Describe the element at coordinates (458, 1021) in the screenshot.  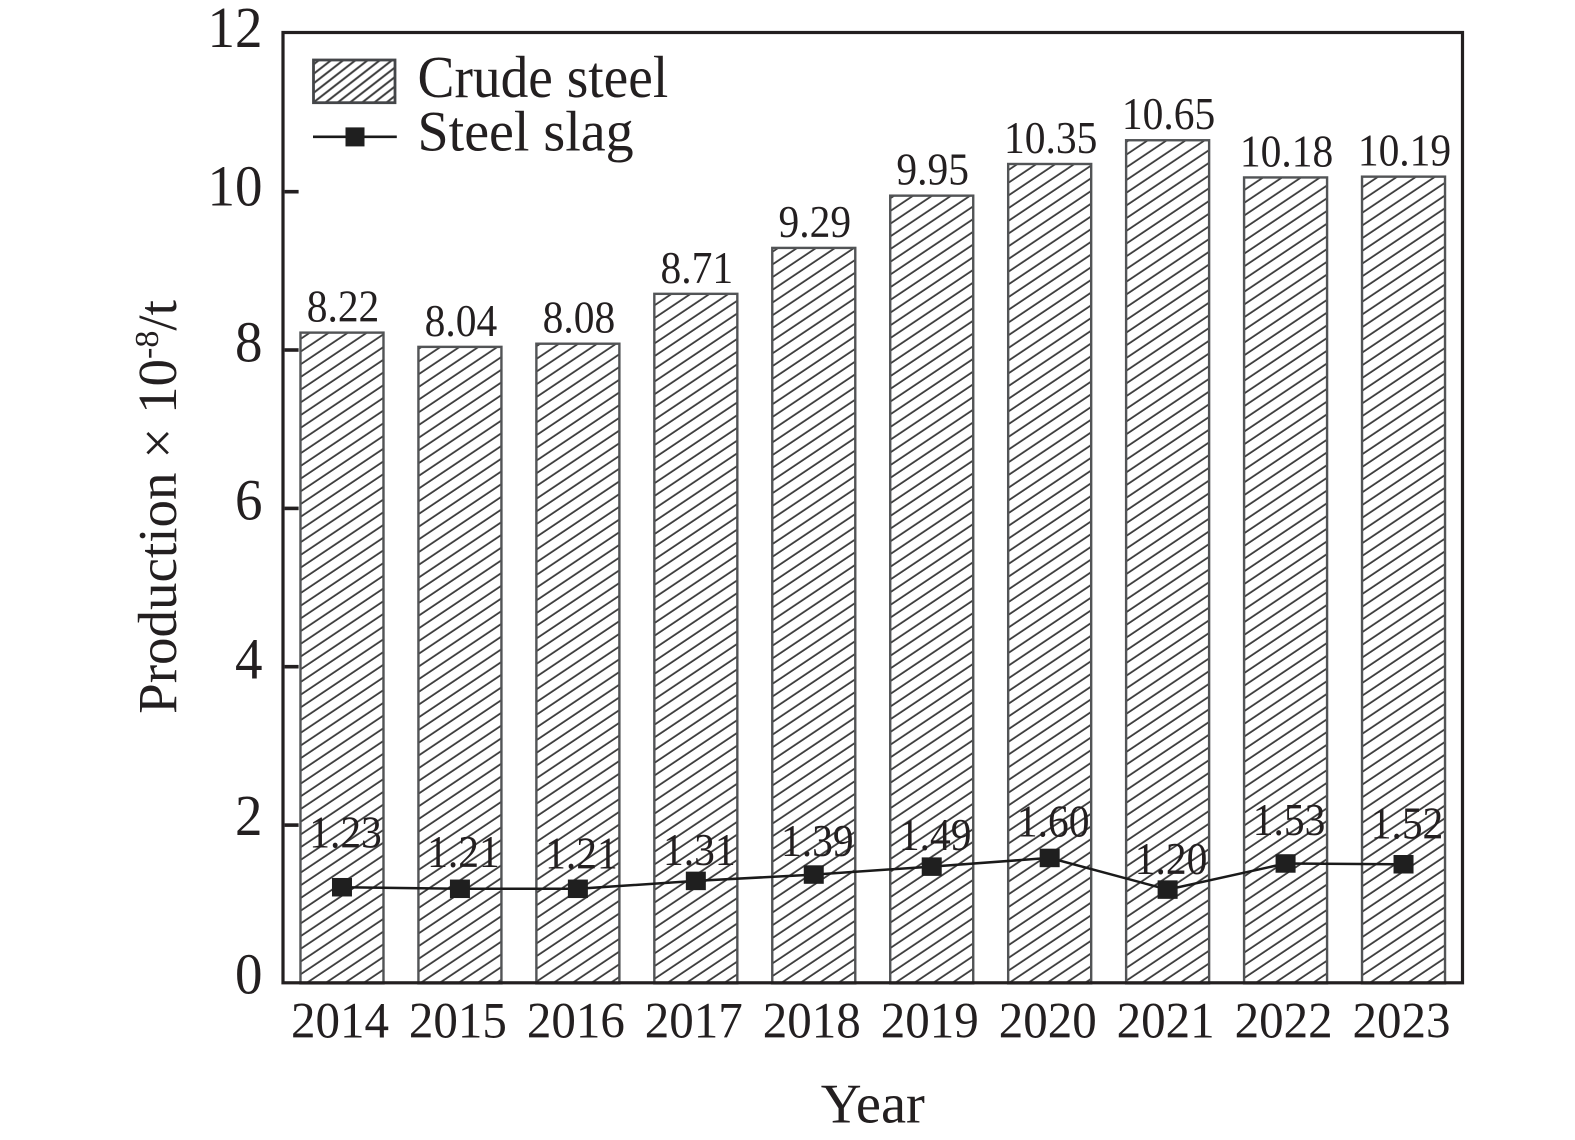
I see `svg-text: 2015` at that location.